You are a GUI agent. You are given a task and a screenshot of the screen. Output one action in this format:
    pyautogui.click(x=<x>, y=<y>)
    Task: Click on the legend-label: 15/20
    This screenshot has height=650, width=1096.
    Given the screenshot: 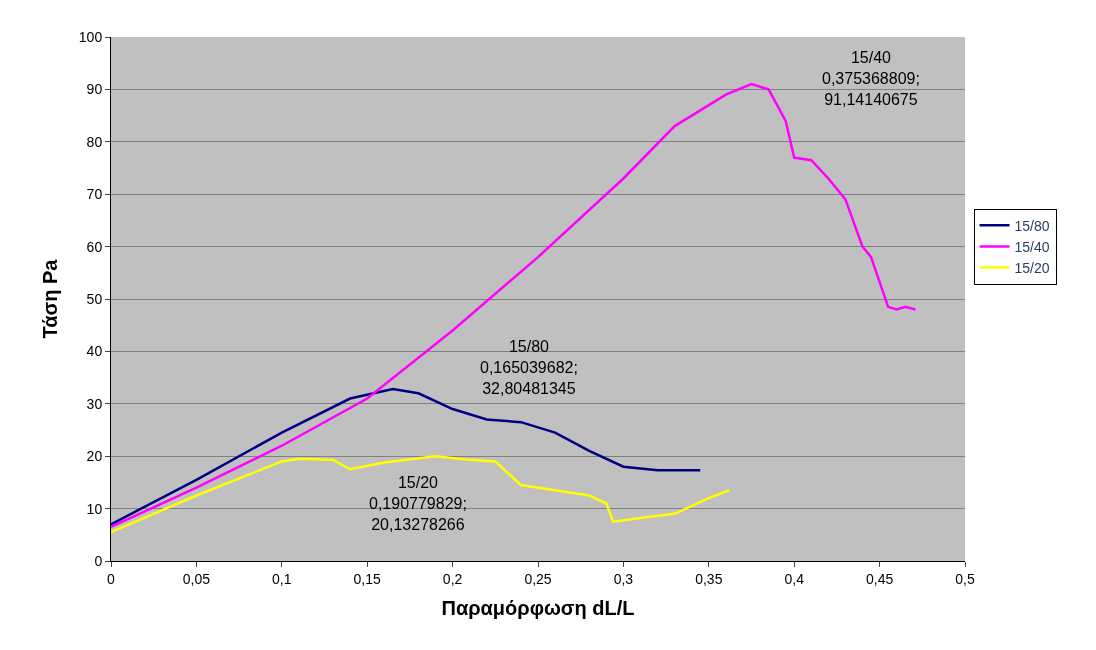 What is the action you would take?
    pyautogui.click(x=1032, y=268)
    